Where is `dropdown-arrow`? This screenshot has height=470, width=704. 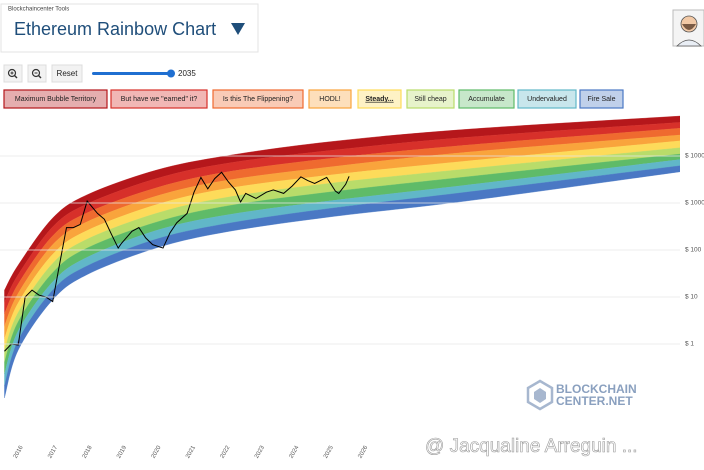
dropdown-arrow is located at coordinates (238, 29).